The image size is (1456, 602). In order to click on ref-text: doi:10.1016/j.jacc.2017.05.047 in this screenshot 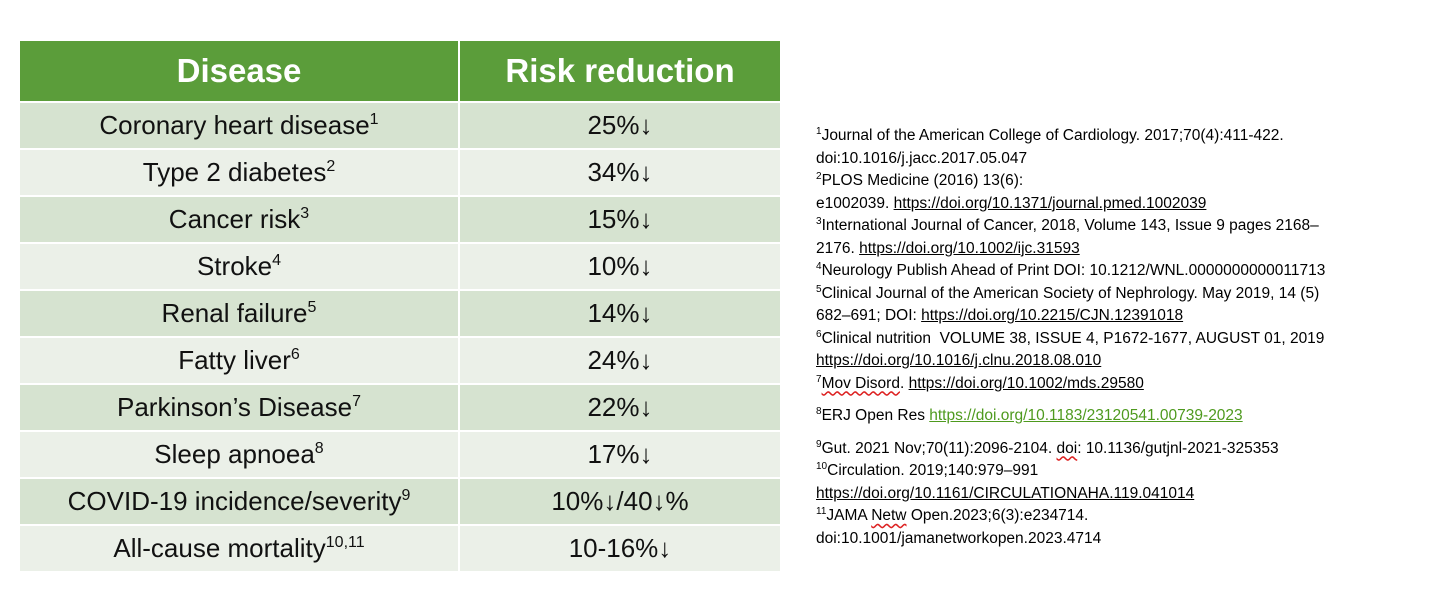, I will do `click(922, 158)`.